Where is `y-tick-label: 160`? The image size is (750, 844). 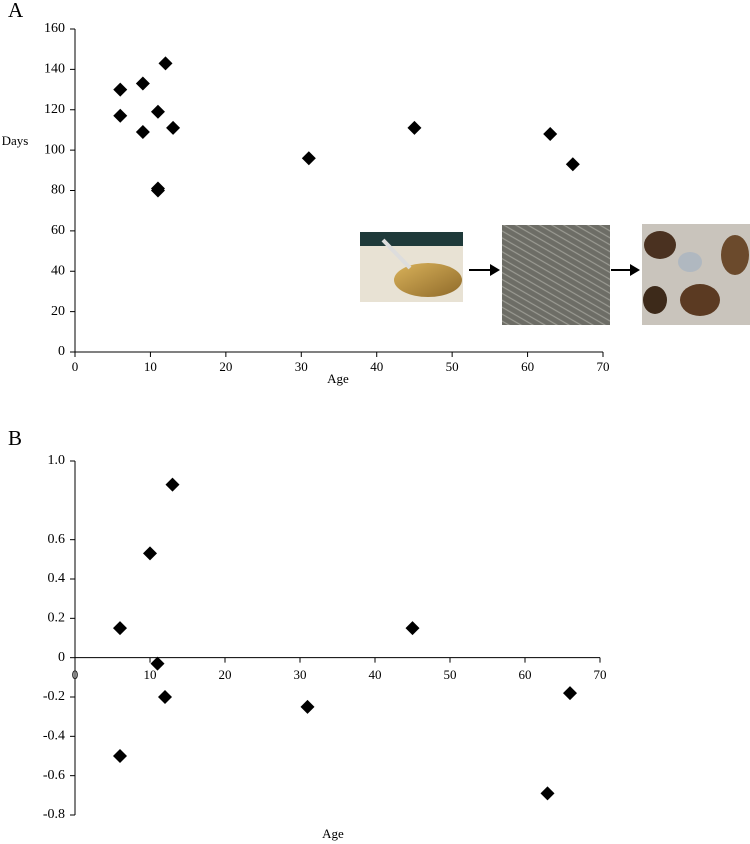
y-tick-label: 160 is located at coordinates (54, 28).